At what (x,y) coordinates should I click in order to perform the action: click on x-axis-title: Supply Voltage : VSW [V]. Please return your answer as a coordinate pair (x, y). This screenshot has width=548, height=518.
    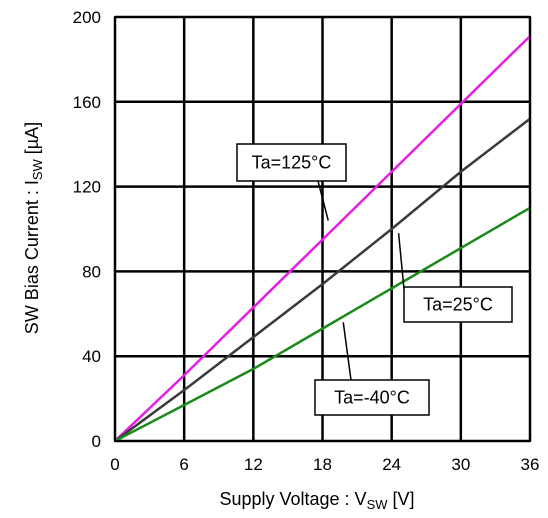
    Looking at the image, I should click on (316, 500).